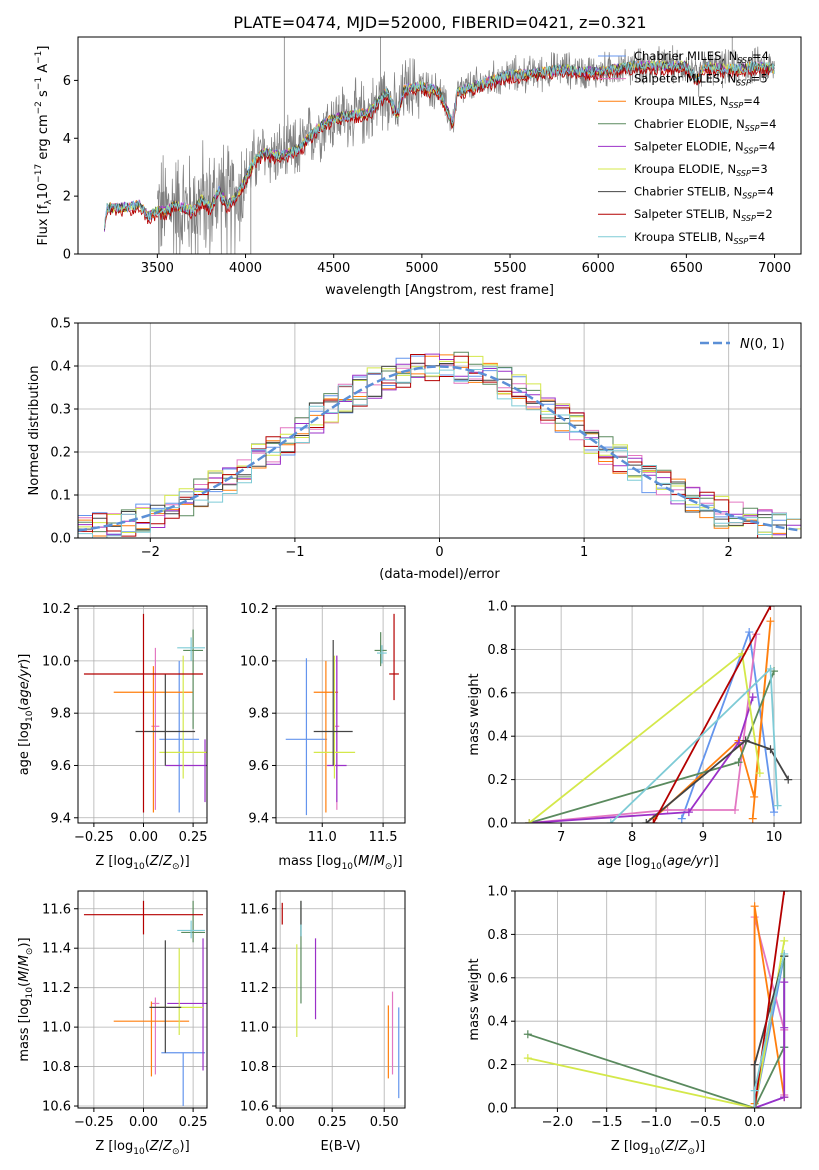 The image size is (819, 1170). Describe the element at coordinates (701, 57) in the screenshot. I see `legend-entry: Chabrier MILES, NSSP=4` at that location.